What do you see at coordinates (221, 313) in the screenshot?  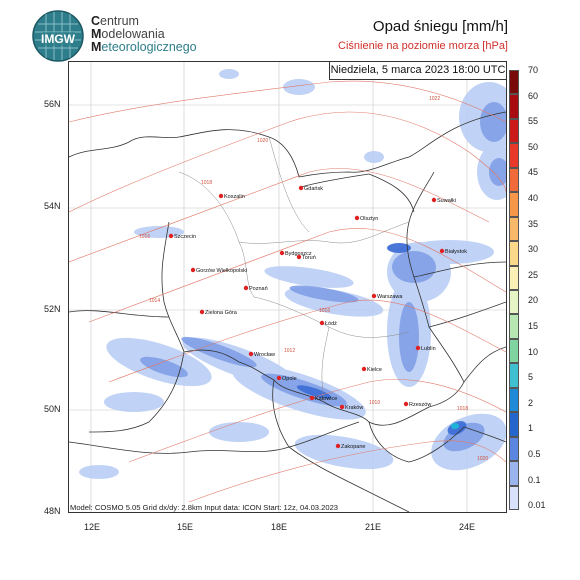 I see `city-label: Zielona Góra` at bounding box center [221, 313].